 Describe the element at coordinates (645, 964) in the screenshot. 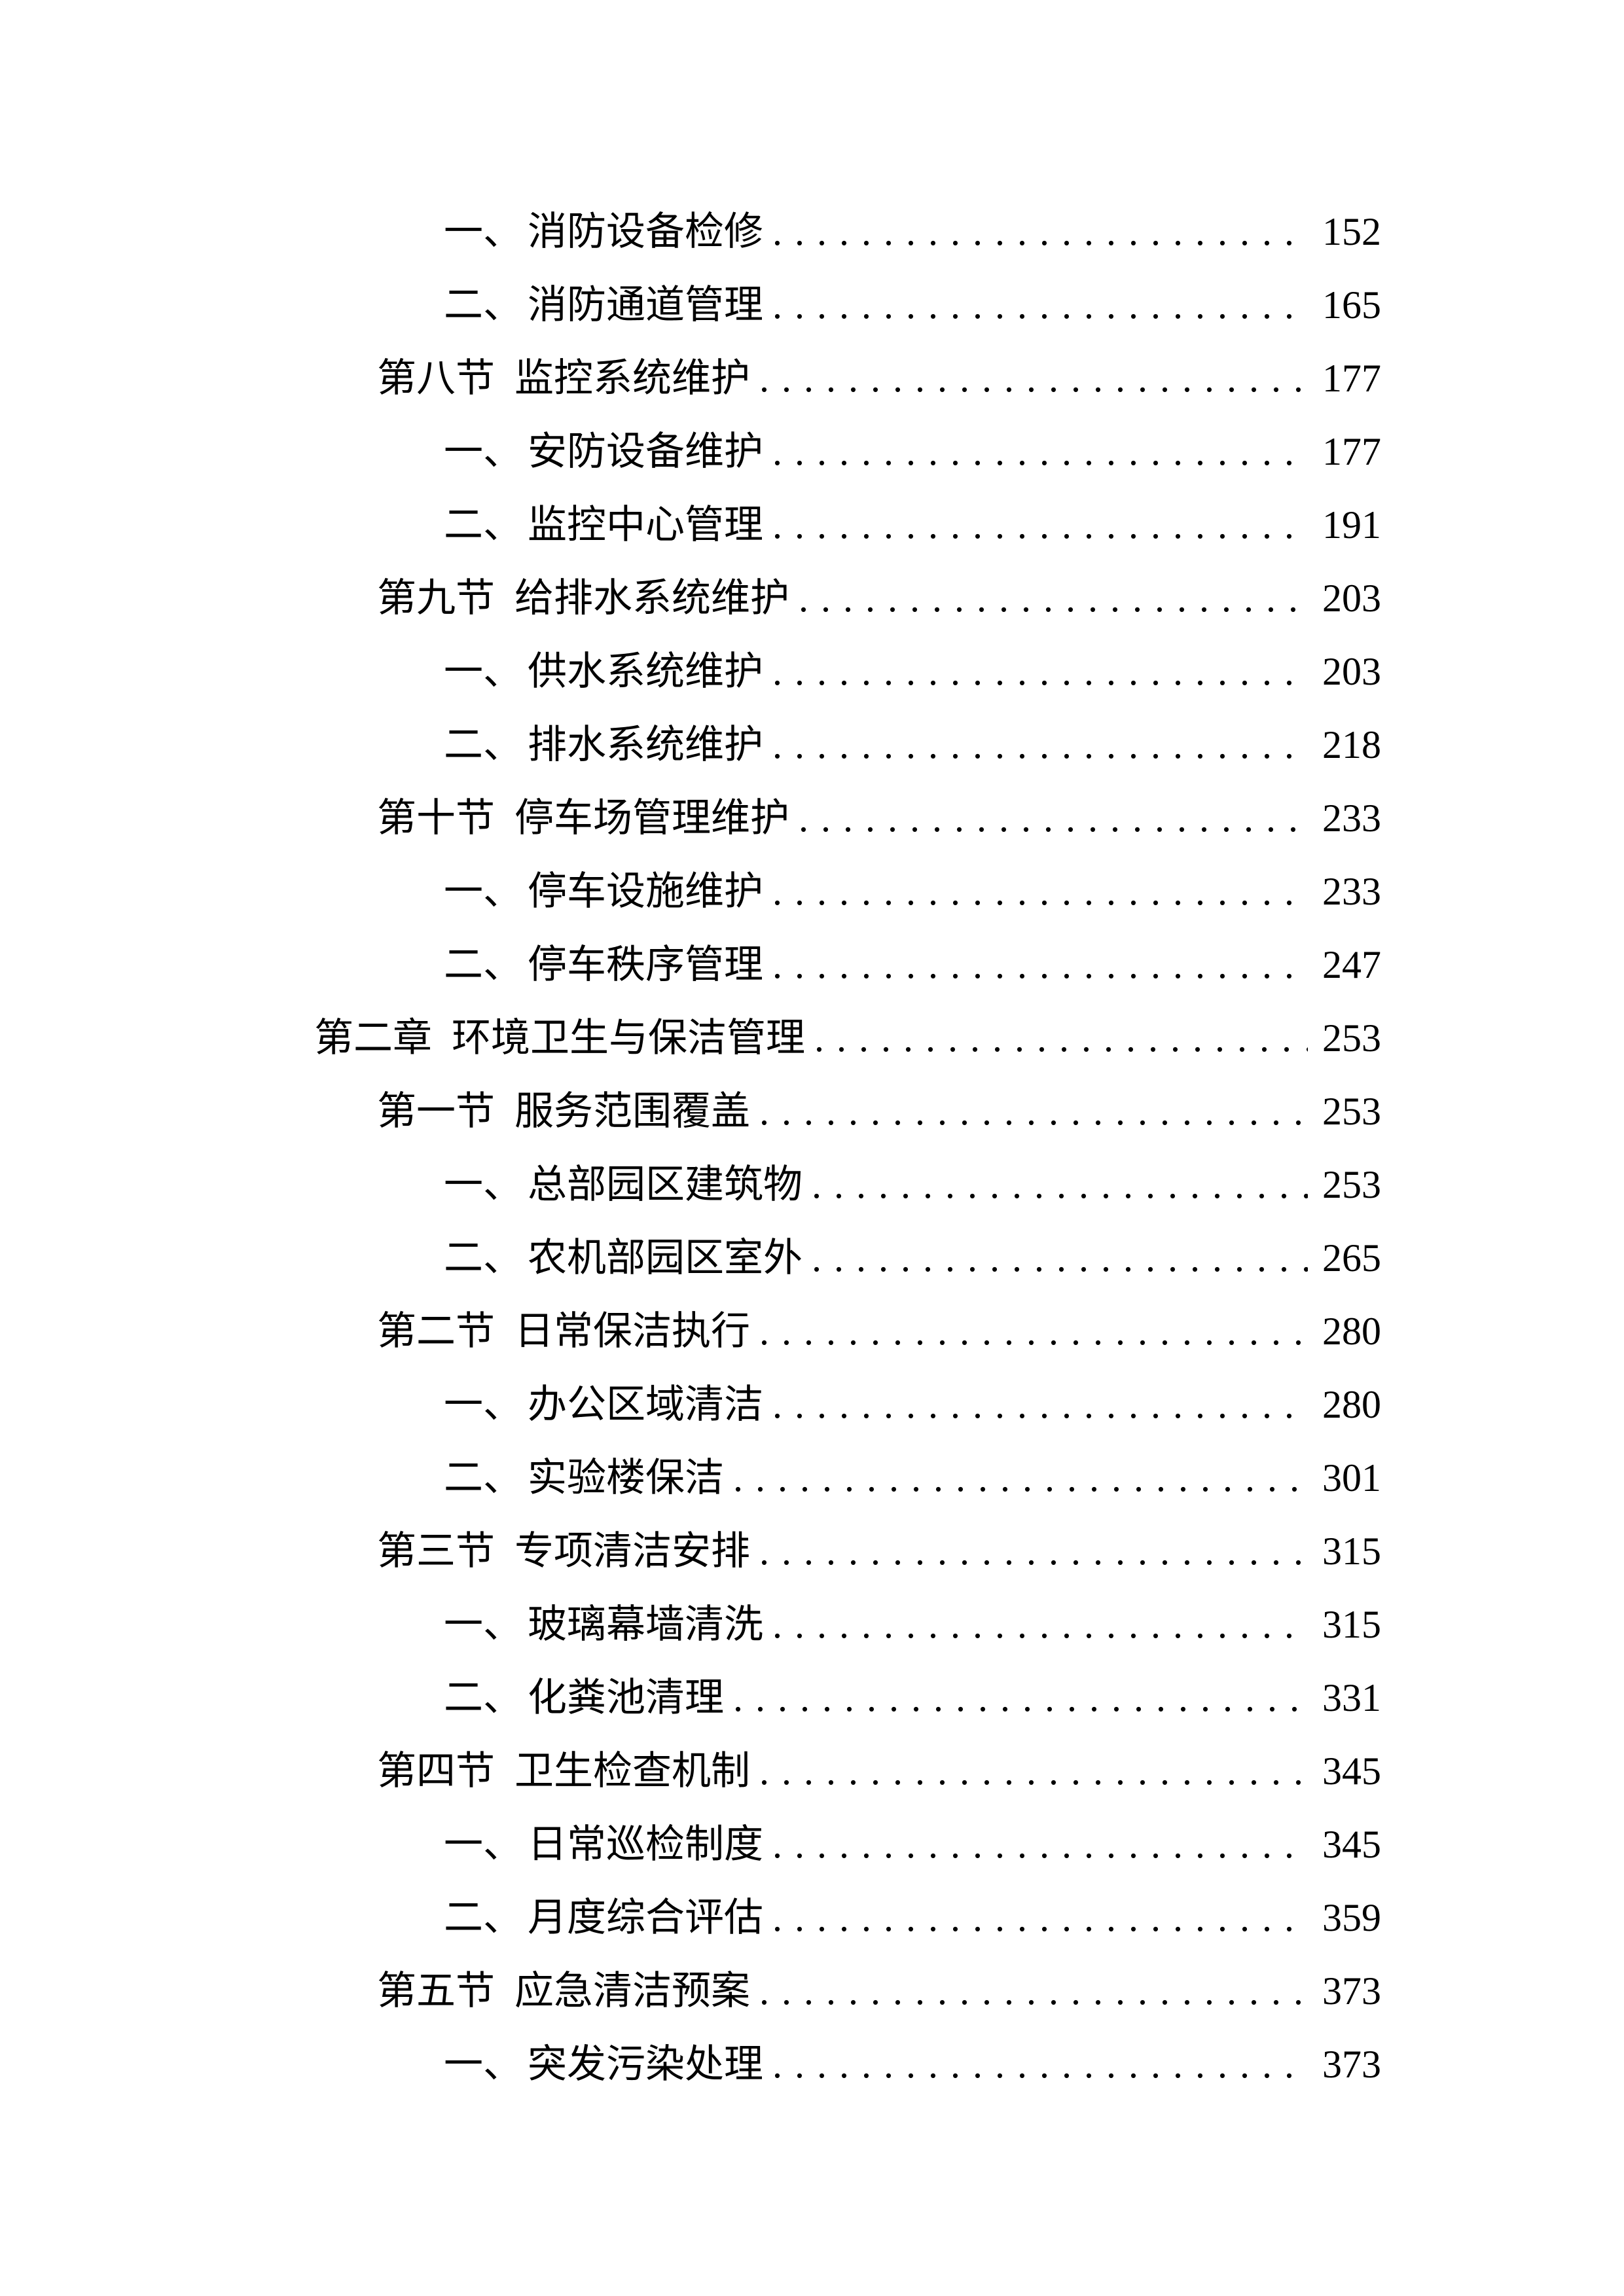

I see `toc-entry-title: 停车秩序管理` at that location.